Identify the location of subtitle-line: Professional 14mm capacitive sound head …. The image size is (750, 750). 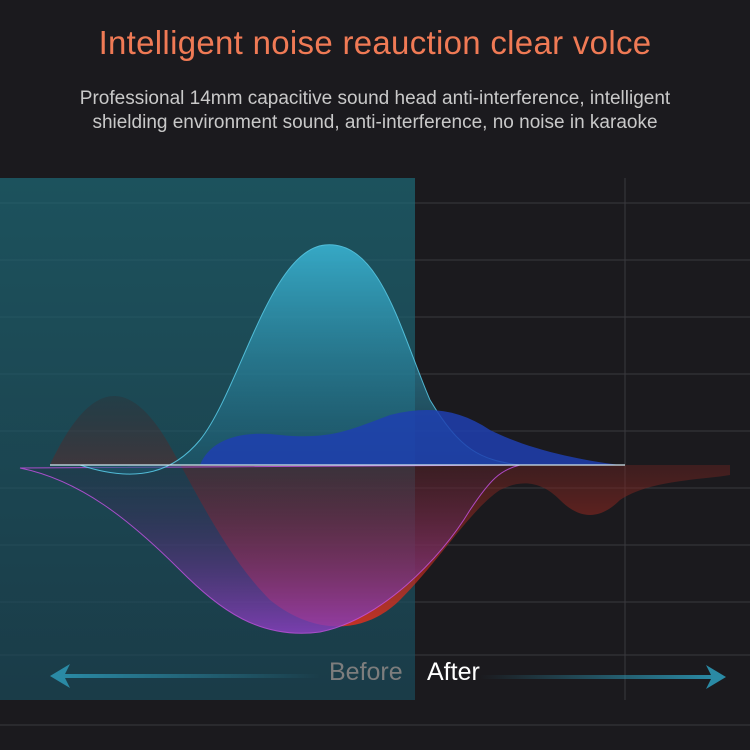
(375, 98).